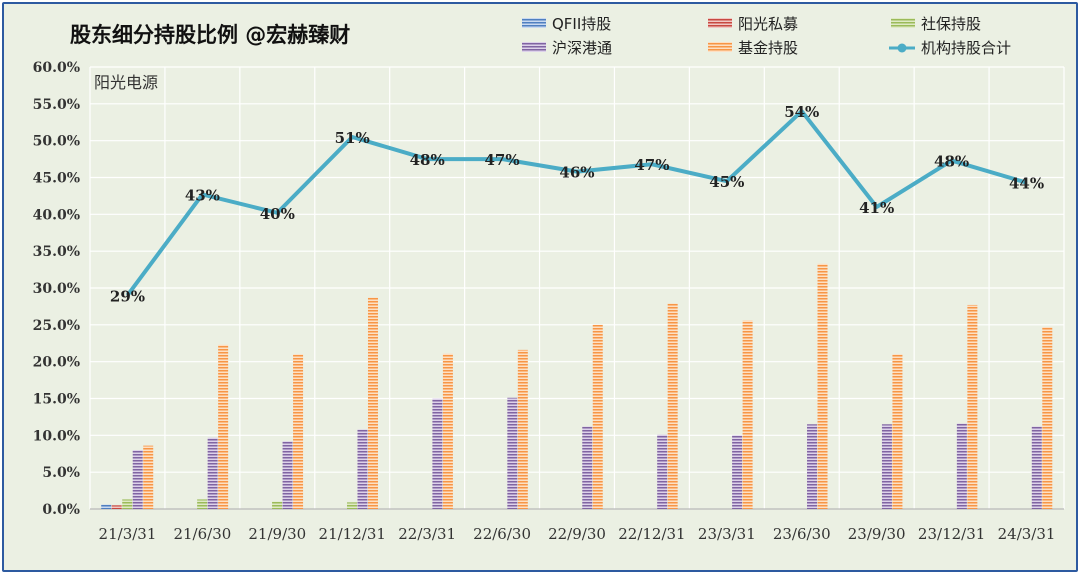  What do you see at coordinates (727, 534) in the screenshot?
I see `x-tick-label: 23/3/31` at bounding box center [727, 534].